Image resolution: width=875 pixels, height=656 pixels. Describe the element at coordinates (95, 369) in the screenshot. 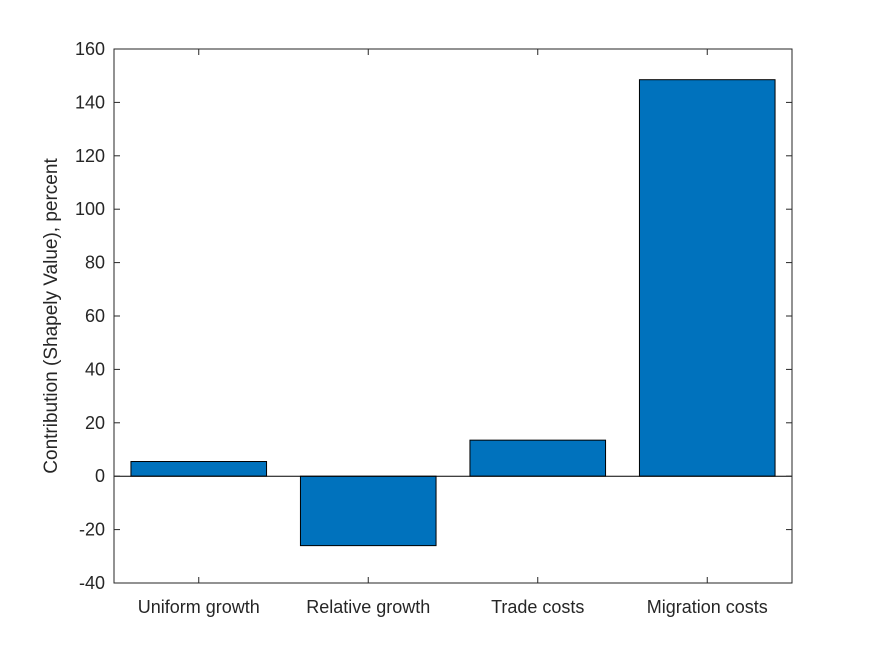

I see `y-tick-label: 40` at that location.